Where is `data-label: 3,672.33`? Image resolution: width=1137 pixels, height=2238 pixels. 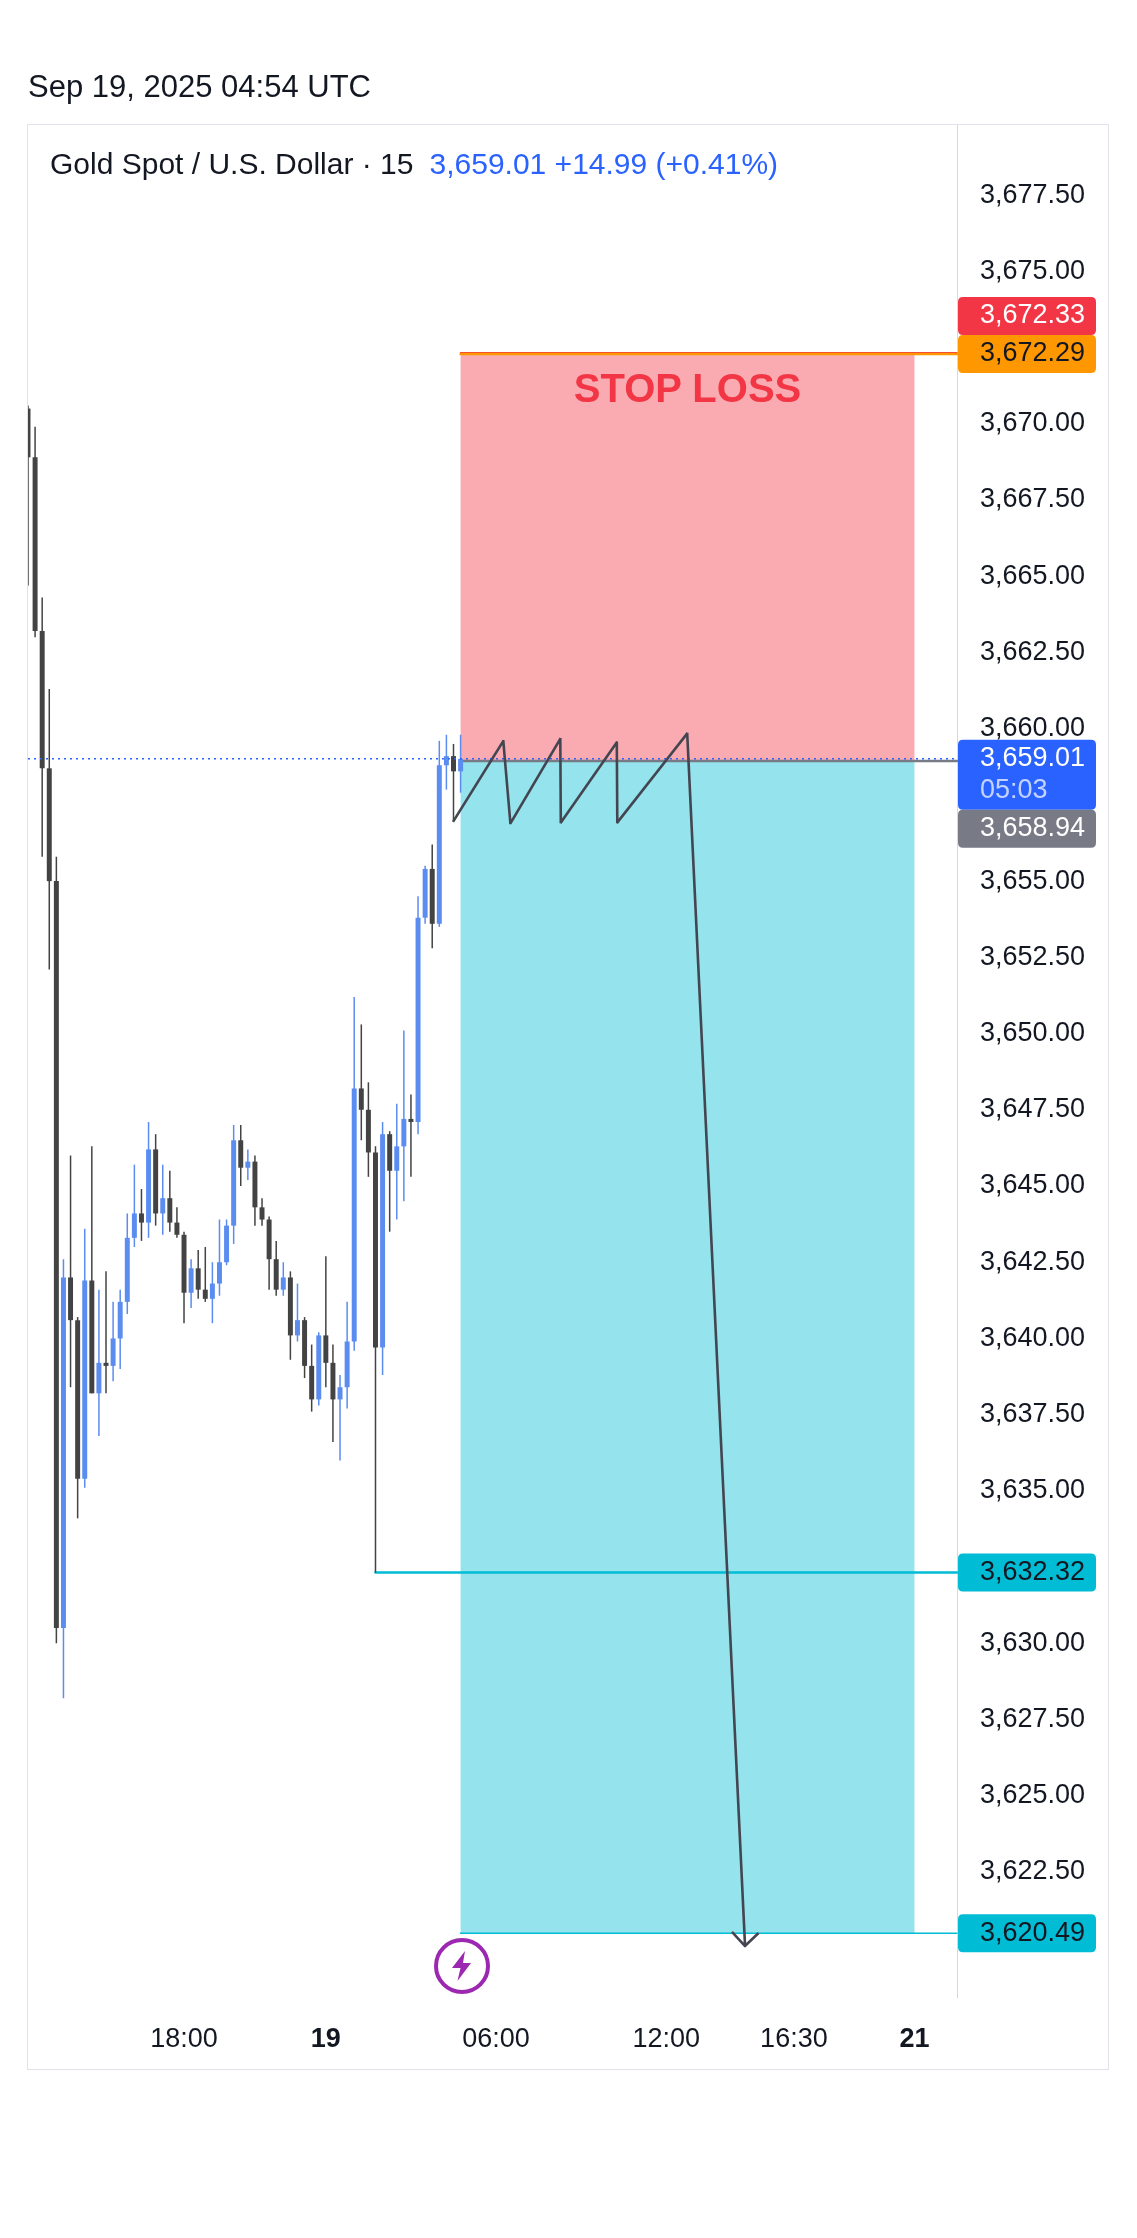
data-label: 3,672.33 is located at coordinates (1033, 314).